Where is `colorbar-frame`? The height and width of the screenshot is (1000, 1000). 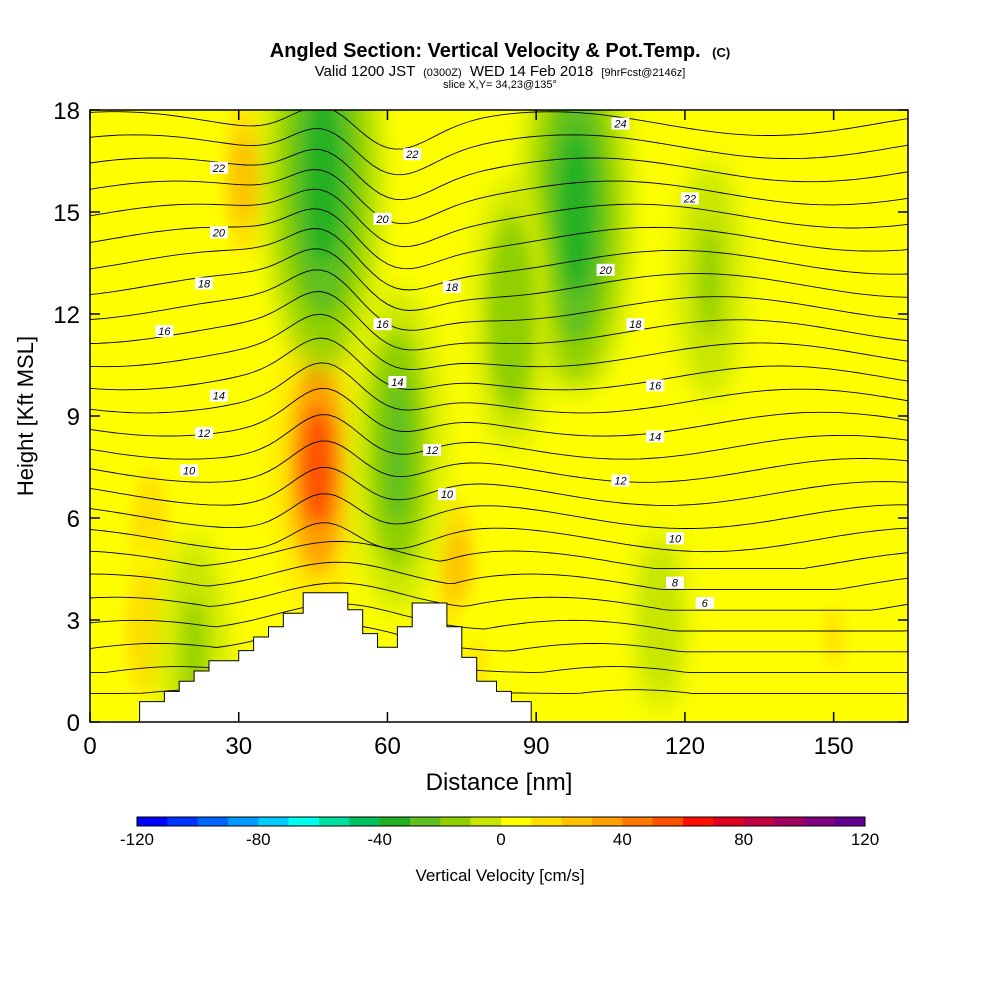
colorbar-frame is located at coordinates (501, 821).